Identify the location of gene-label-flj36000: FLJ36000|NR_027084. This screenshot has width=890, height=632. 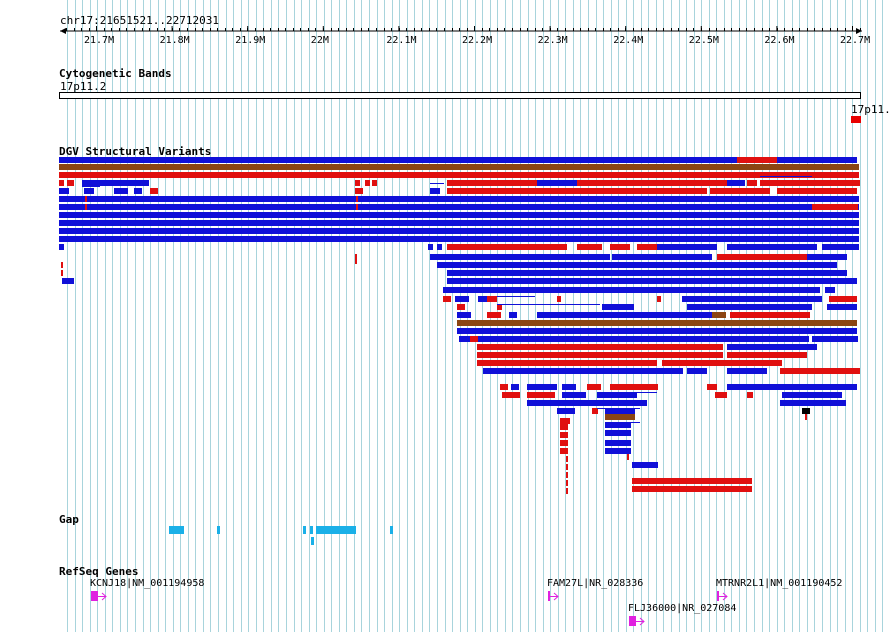
(682, 608).